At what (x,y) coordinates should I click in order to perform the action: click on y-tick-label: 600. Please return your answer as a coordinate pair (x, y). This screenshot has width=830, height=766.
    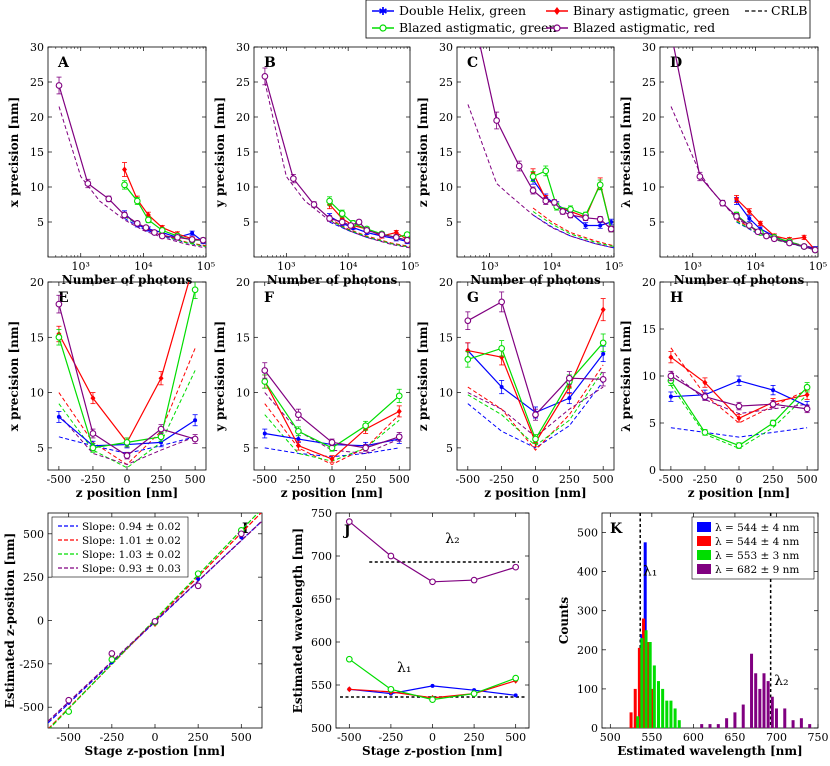
    Looking at the image, I should click on (321, 642).